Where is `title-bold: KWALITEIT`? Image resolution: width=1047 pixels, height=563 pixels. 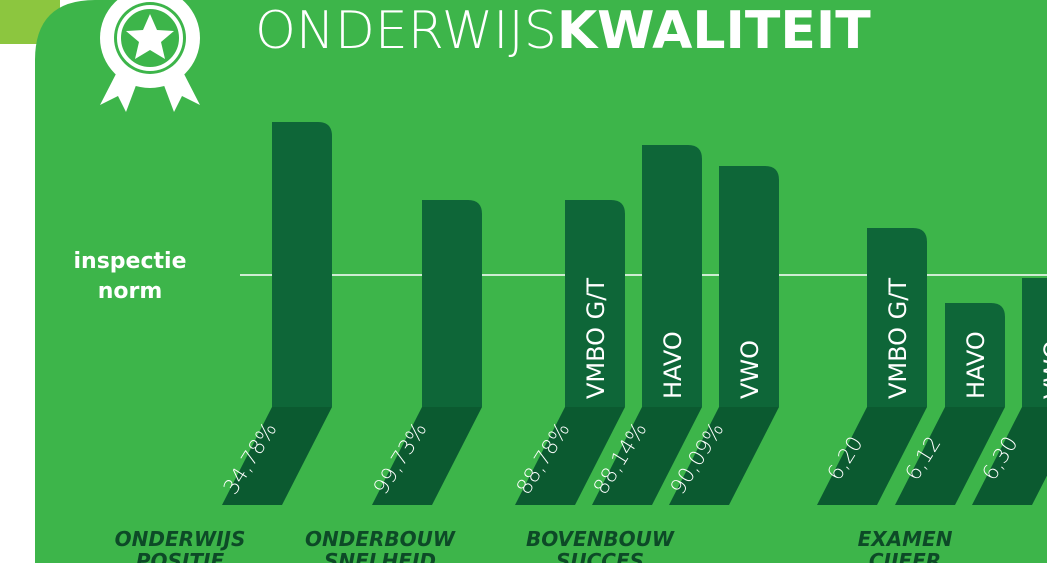 title-bold: KWALITEIT is located at coordinates (714, 31).